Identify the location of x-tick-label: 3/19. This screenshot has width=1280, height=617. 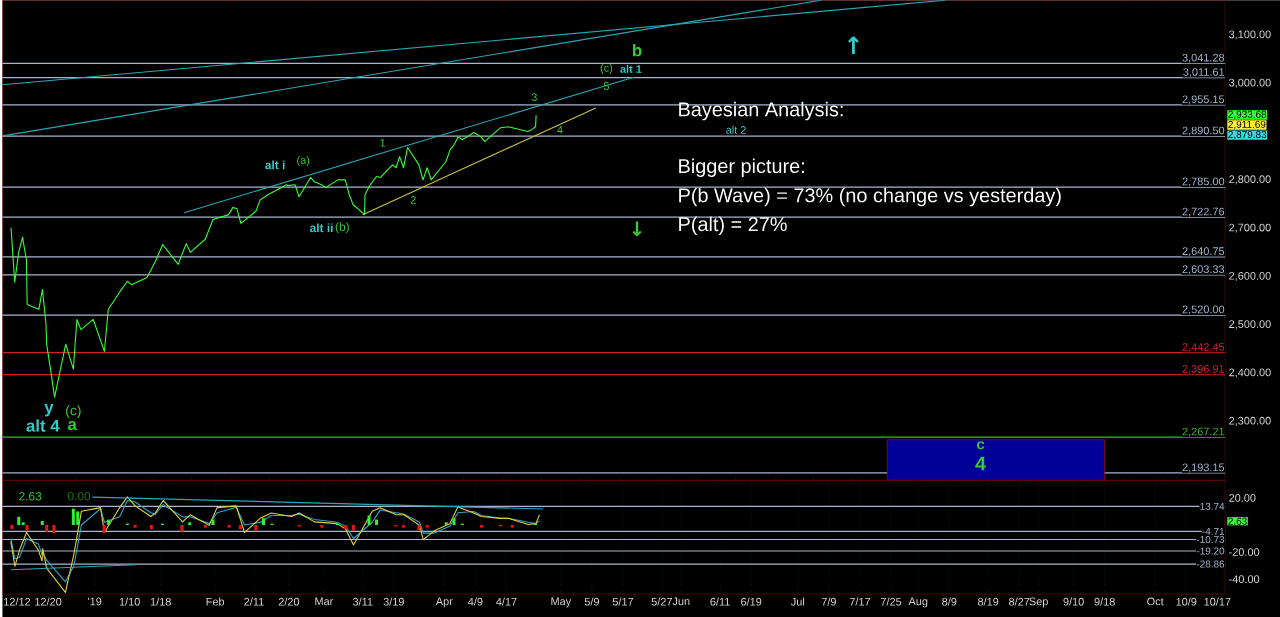
(393, 601).